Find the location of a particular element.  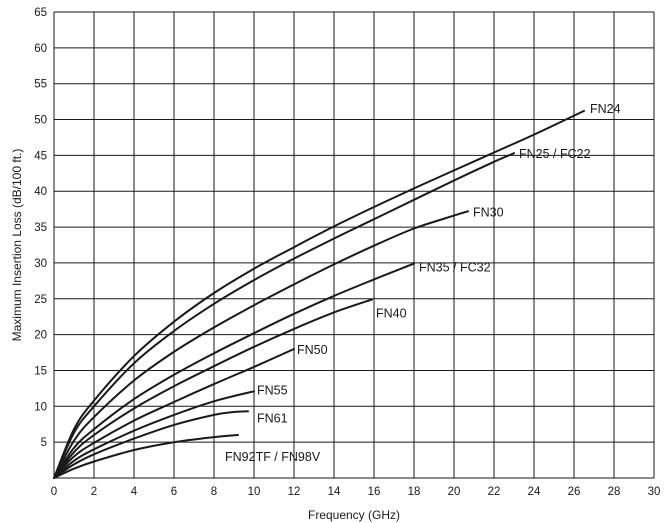

series-label: FN92TF / FN98V is located at coordinates (273, 457).